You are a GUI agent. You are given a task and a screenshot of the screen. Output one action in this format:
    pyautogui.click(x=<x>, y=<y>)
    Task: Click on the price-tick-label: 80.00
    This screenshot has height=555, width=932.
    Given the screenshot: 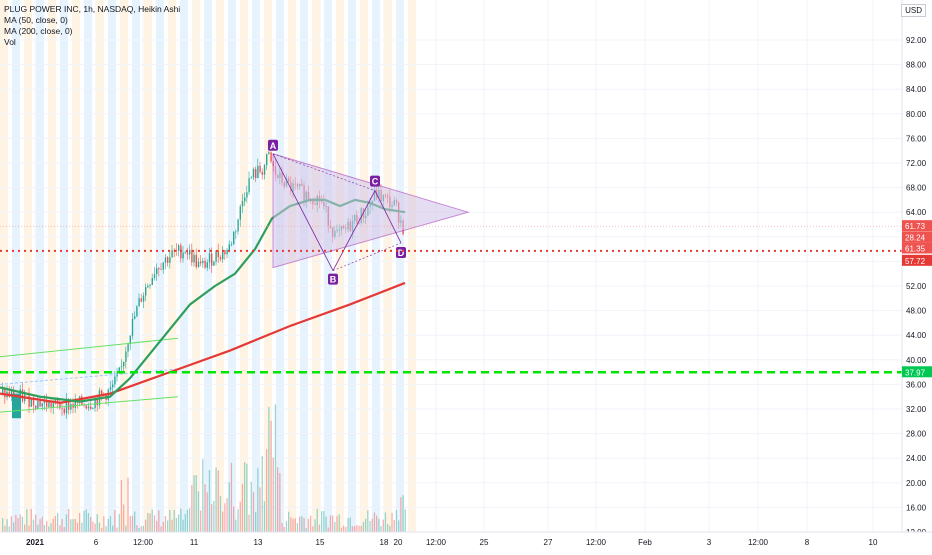 What is the action you would take?
    pyautogui.click(x=916, y=114)
    